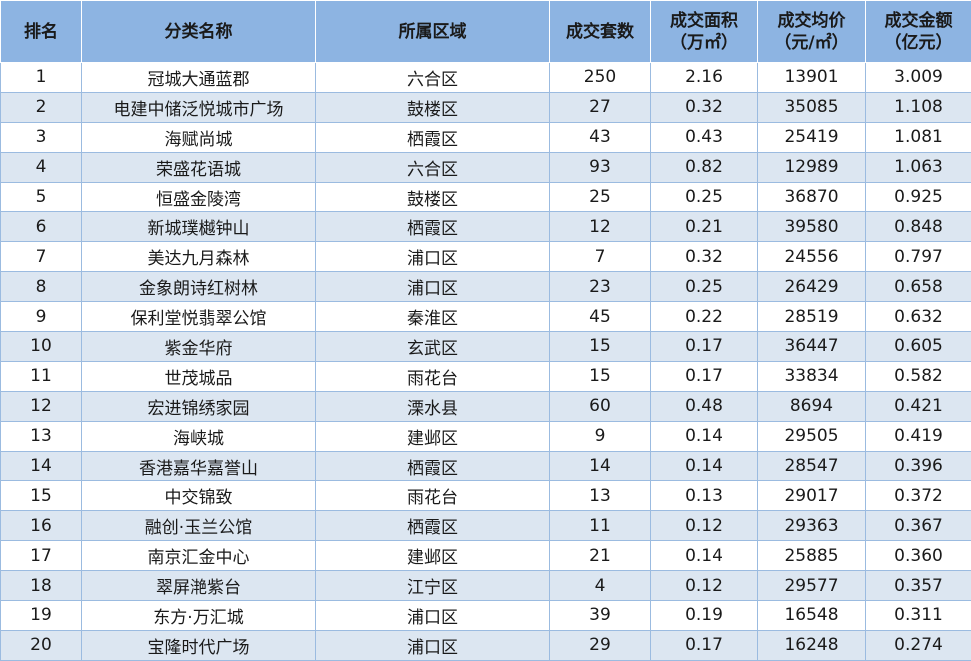  Describe the element at coordinates (811, 317) in the screenshot. I see `cell-price: 28519` at that location.